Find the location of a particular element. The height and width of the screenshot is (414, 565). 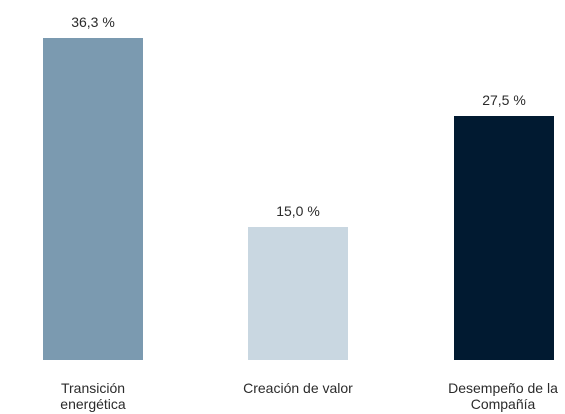

value-label: 27,5 % is located at coordinates (504, 100).